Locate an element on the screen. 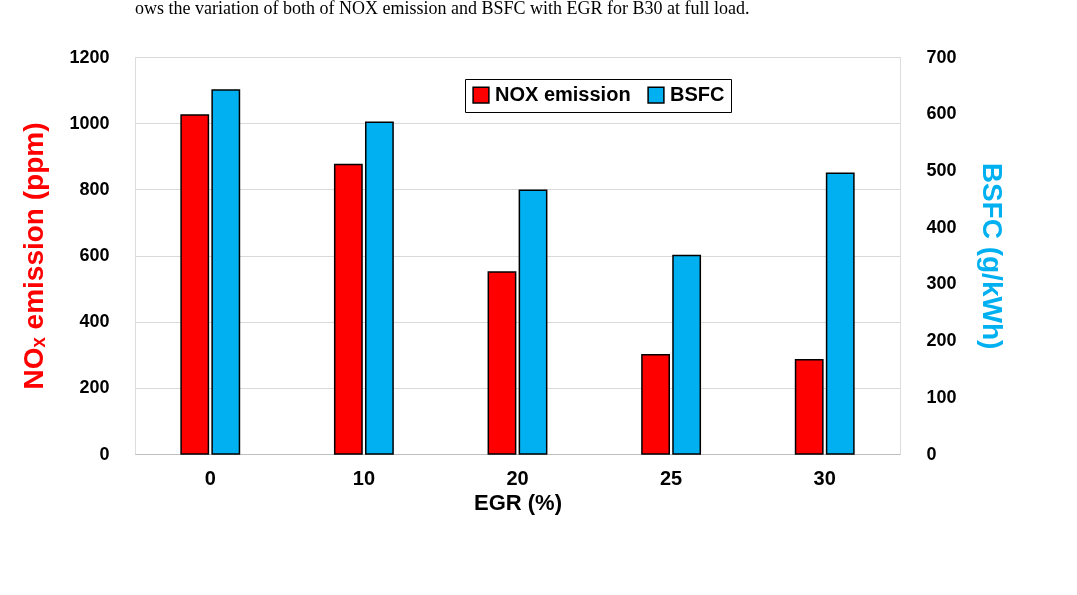  x-tick-label: 20 is located at coordinates (517, 477).